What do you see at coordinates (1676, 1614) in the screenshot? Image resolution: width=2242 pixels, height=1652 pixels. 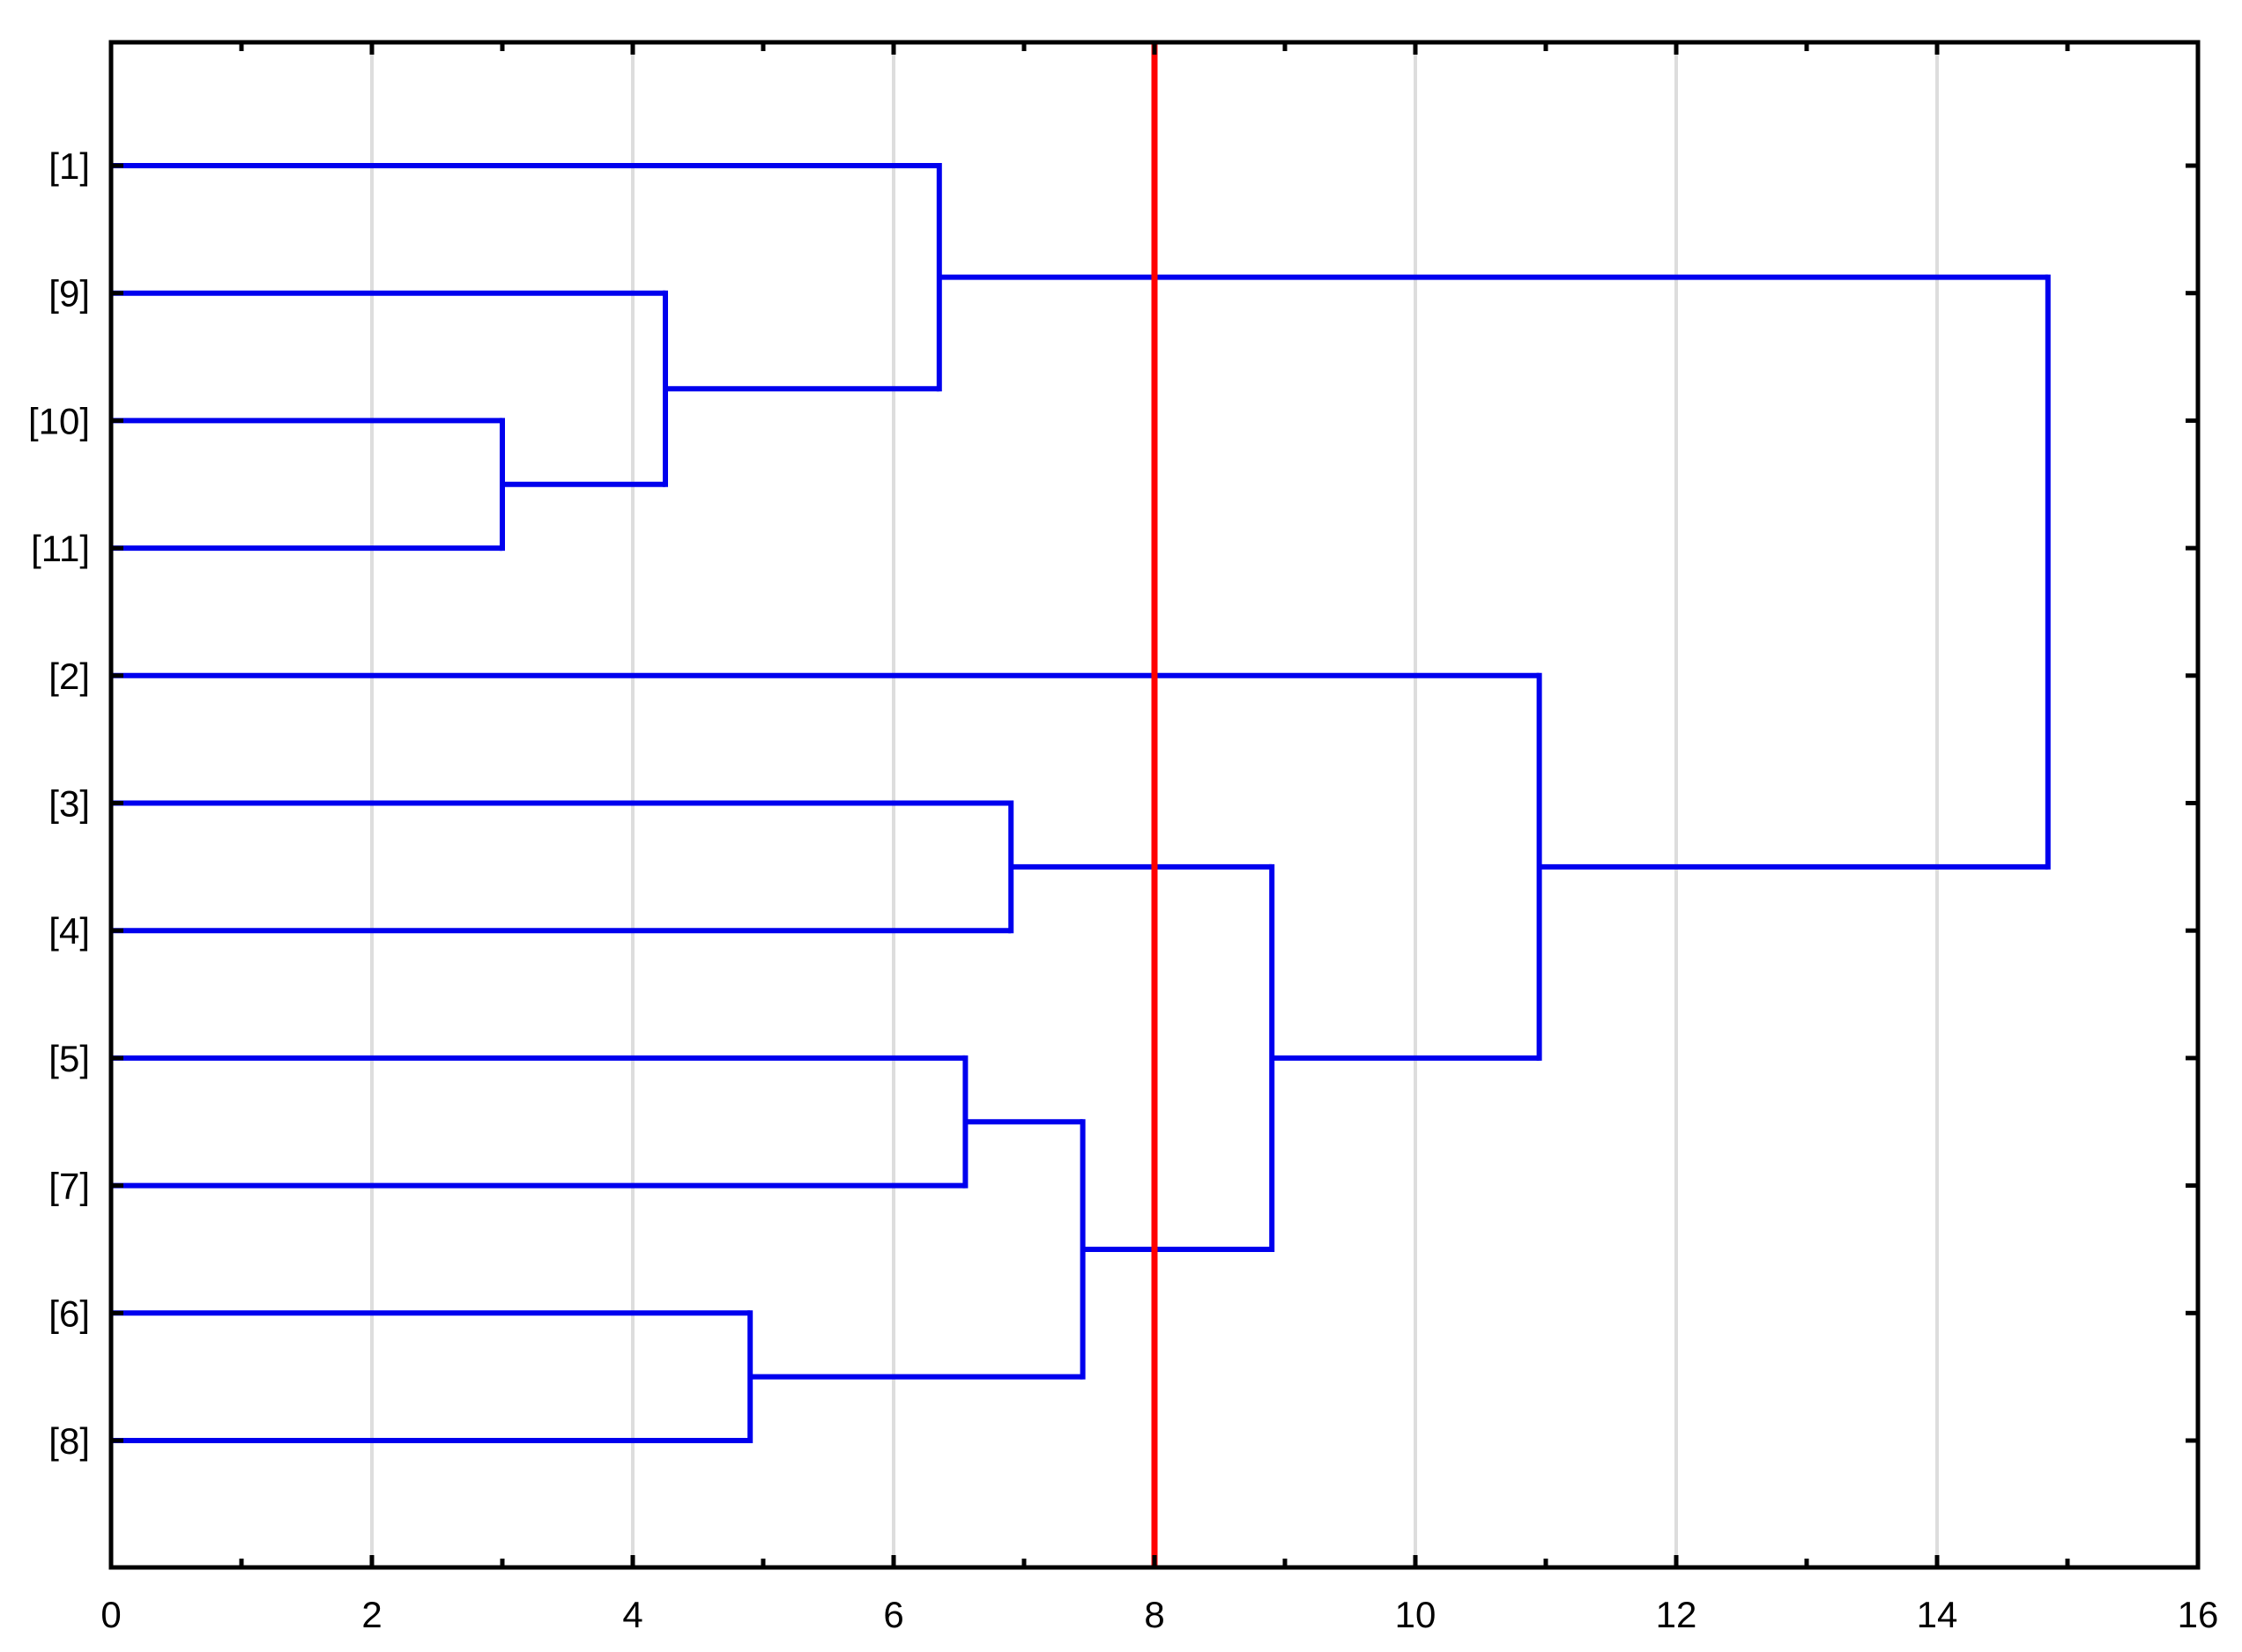 I see `x-tick-label: 12` at bounding box center [1676, 1614].